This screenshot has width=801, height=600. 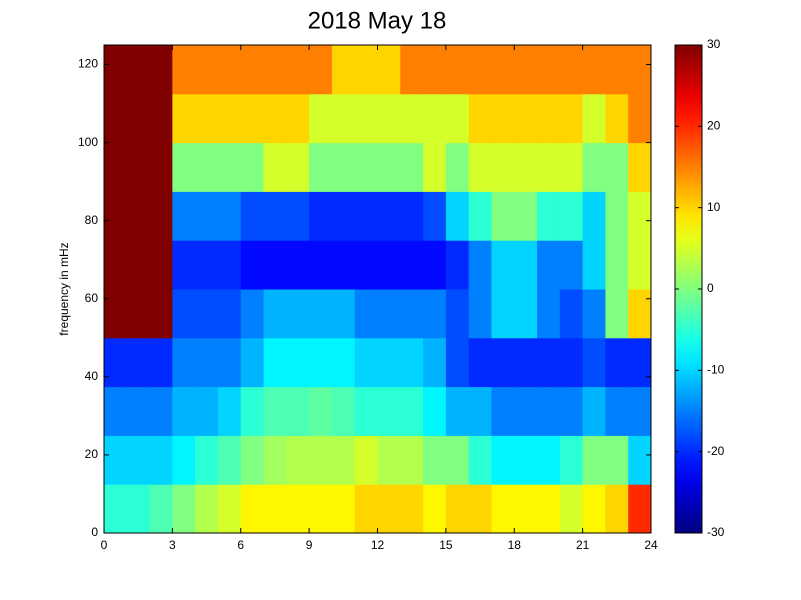 I want to click on x-tick-label: 12, so click(x=378, y=545).